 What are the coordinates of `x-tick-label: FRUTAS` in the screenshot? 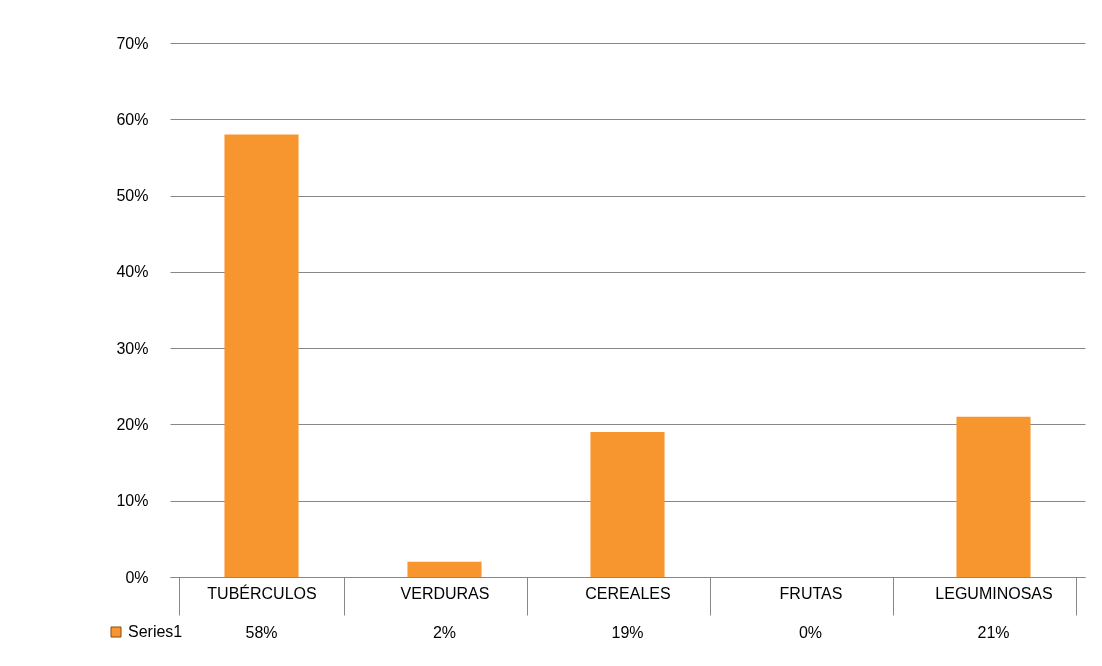 It's located at (811, 593).